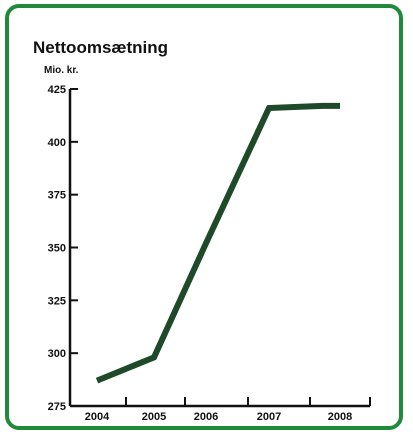 The image size is (413, 437). What do you see at coordinates (57, 301) in the screenshot?
I see `y-tick-label: 325` at bounding box center [57, 301].